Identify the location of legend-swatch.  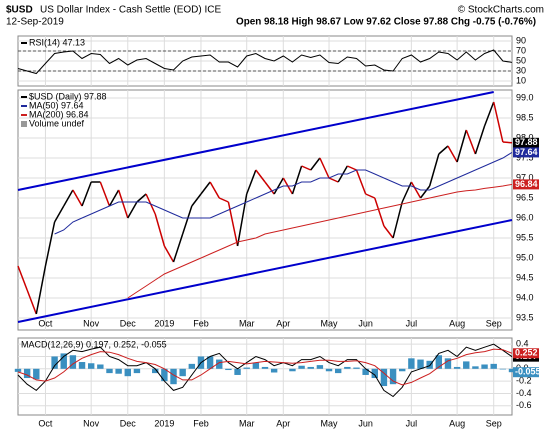
(24, 124).